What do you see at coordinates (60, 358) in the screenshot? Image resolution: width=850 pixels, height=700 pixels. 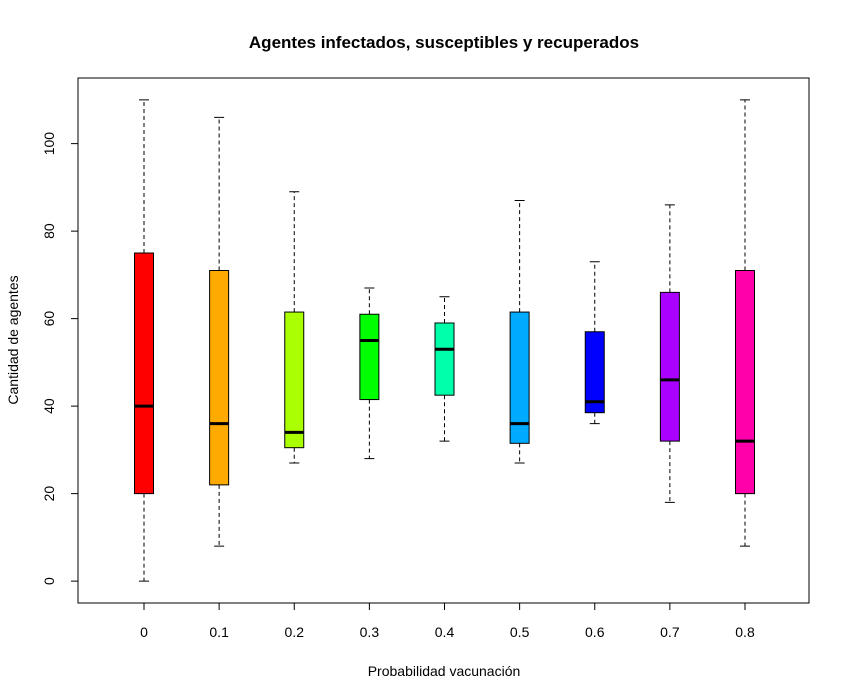 I see `y-axis: 0 20 40 60 80 100` at bounding box center [60, 358].